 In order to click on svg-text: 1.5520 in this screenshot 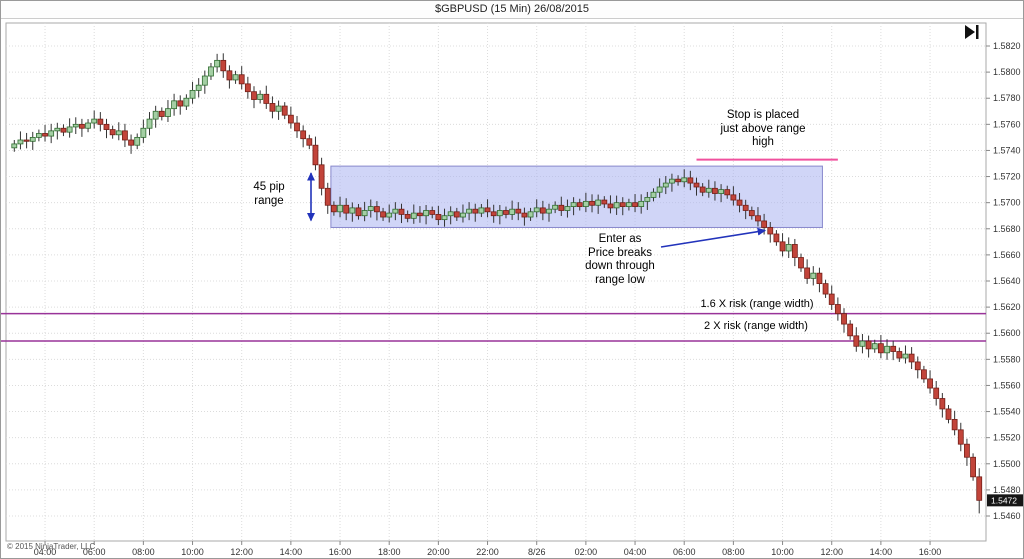, I will do `click(1007, 438)`.